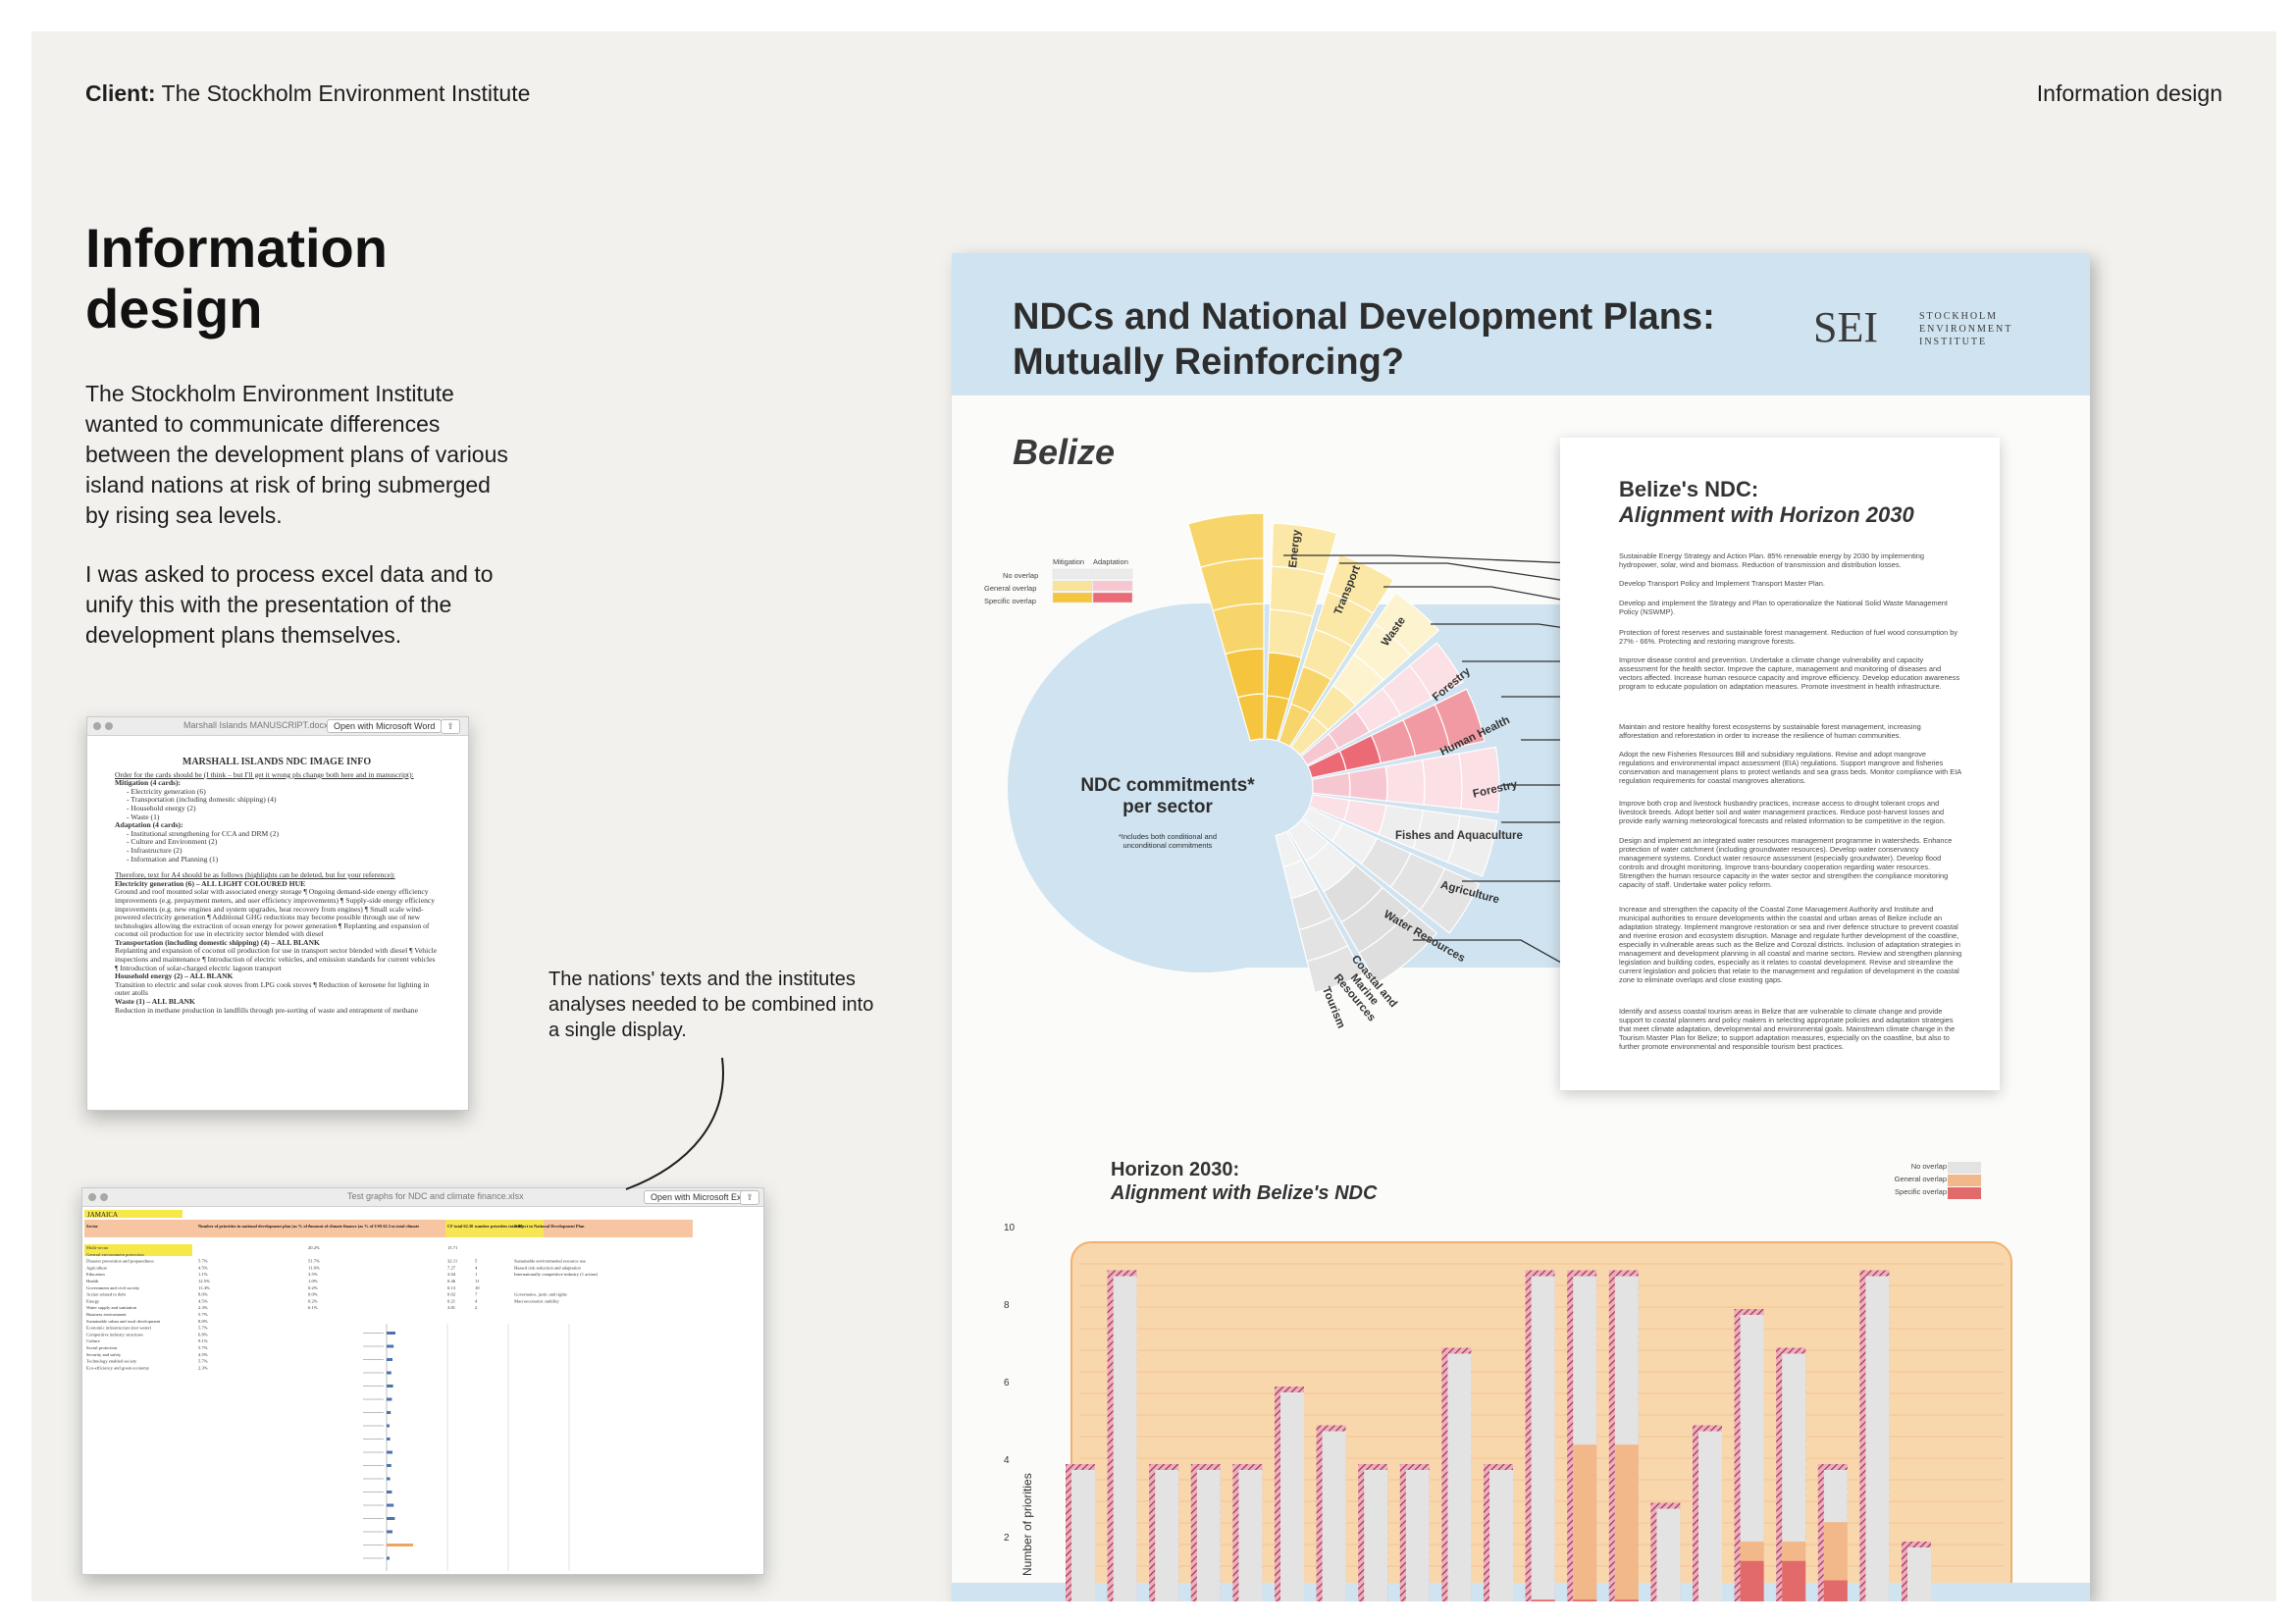  Describe the element at coordinates (2129, 93) in the screenshot. I see `category-label: Information design` at that location.